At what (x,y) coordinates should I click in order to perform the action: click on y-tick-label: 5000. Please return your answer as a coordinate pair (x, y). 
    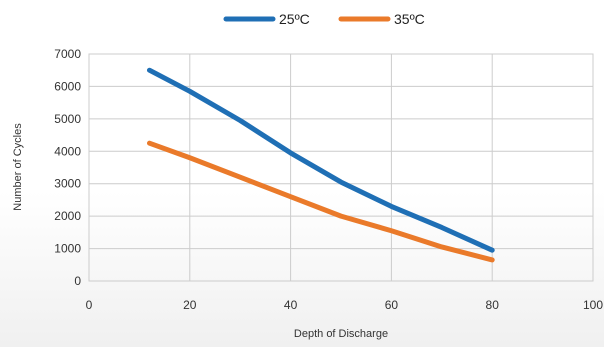
    Looking at the image, I should click on (67, 119).